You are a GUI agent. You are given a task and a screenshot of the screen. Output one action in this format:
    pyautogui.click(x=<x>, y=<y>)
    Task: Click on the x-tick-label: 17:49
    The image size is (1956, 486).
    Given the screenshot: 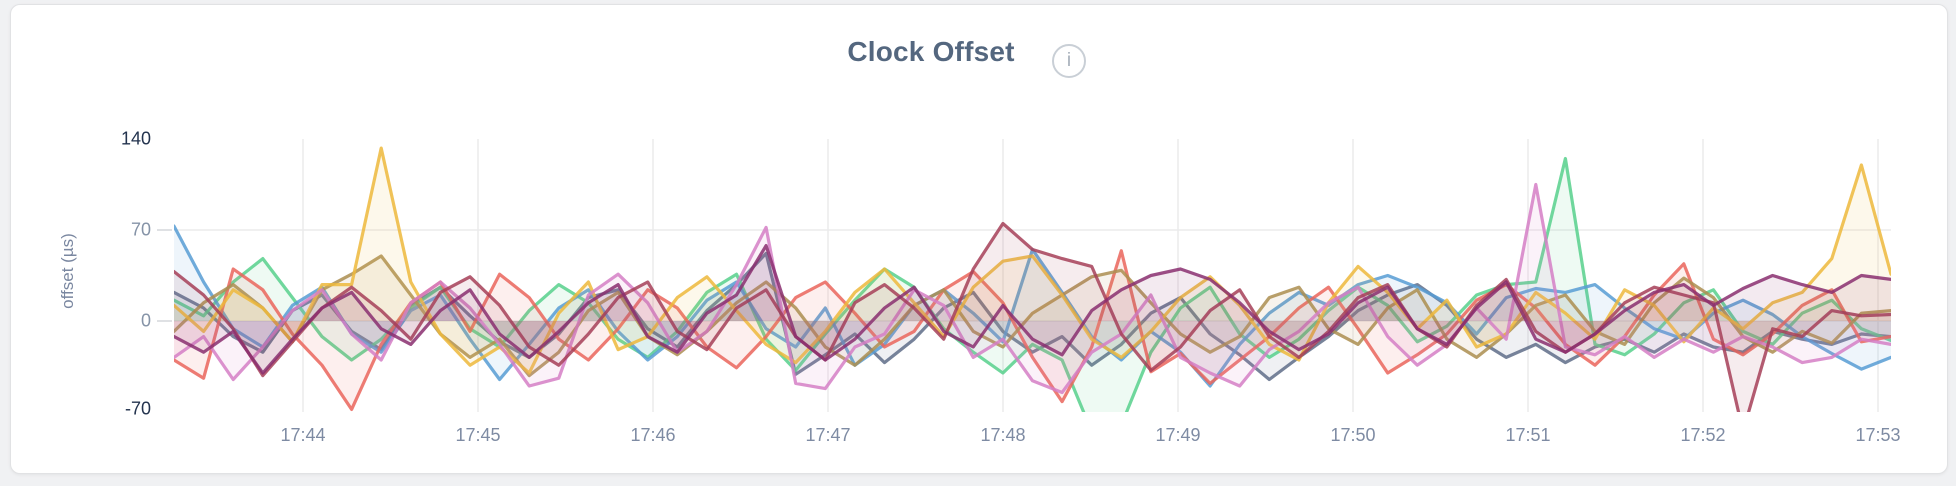 What is the action you would take?
    pyautogui.click(x=1178, y=435)
    